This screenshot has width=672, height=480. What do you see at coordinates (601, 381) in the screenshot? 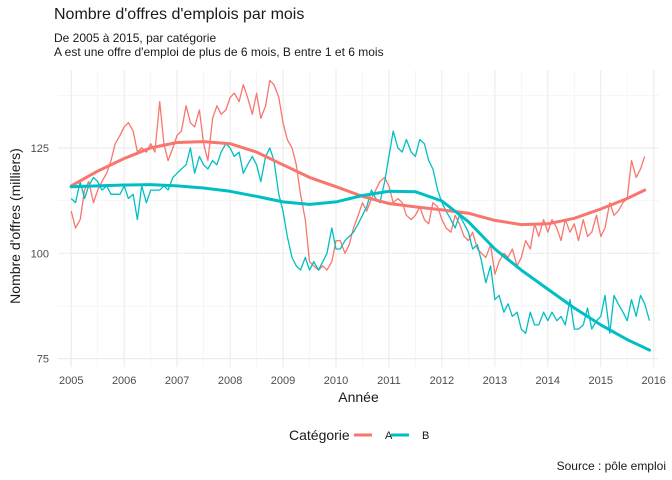
I see `x-tick-label: 2015` at bounding box center [601, 381].